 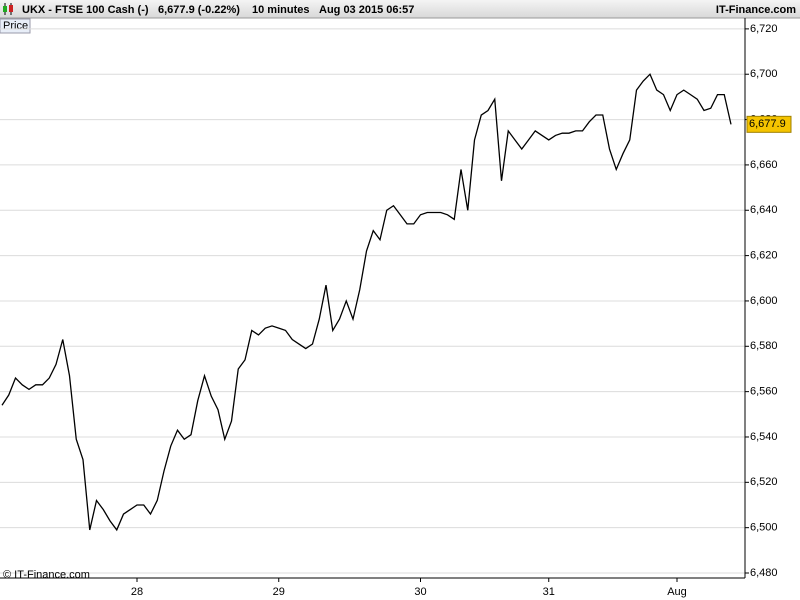 What do you see at coordinates (764, 256) in the screenshot?
I see `y-tick-label: 6,620` at bounding box center [764, 256].